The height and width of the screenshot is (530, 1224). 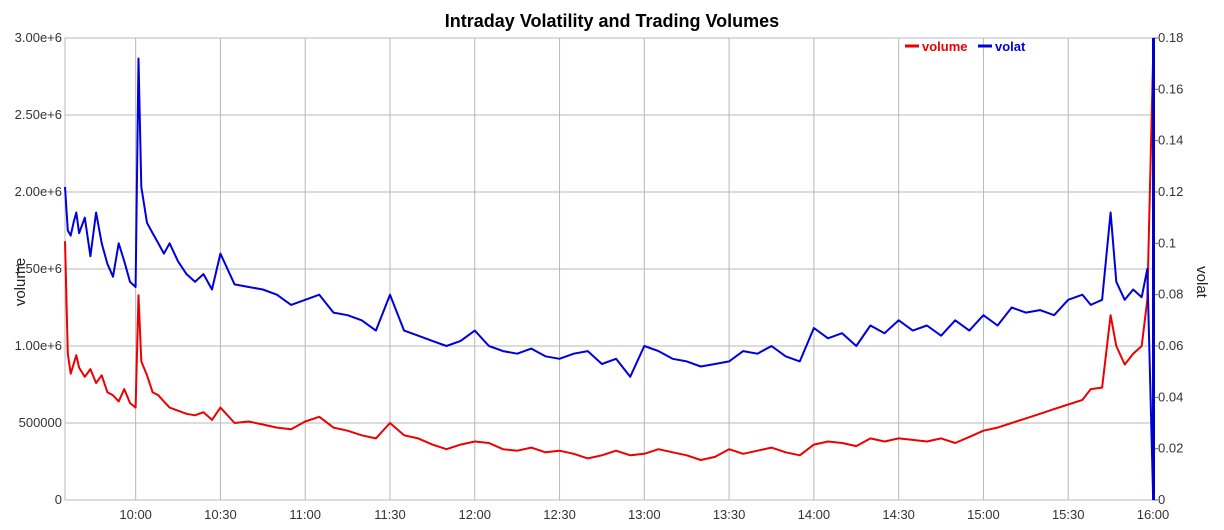 I want to click on y-right-tick-label: 0.1, so click(x=1167, y=242).